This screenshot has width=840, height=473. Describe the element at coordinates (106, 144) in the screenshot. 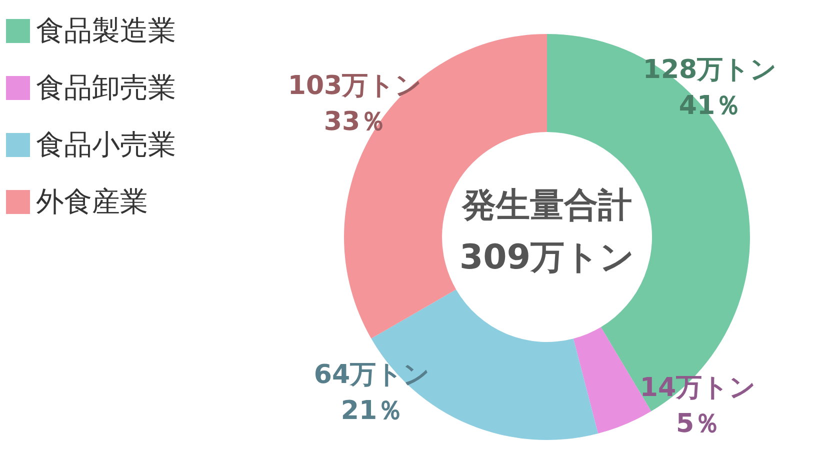

I see `legend-label: 食品小売業` at that location.